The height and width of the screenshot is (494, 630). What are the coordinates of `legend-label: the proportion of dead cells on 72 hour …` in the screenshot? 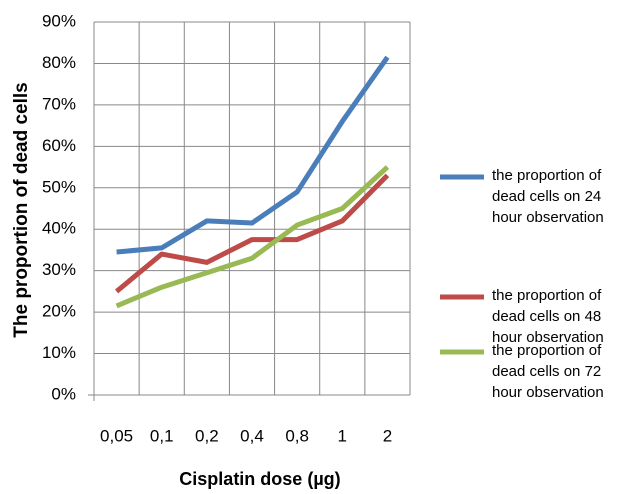 It's located at (548, 371).